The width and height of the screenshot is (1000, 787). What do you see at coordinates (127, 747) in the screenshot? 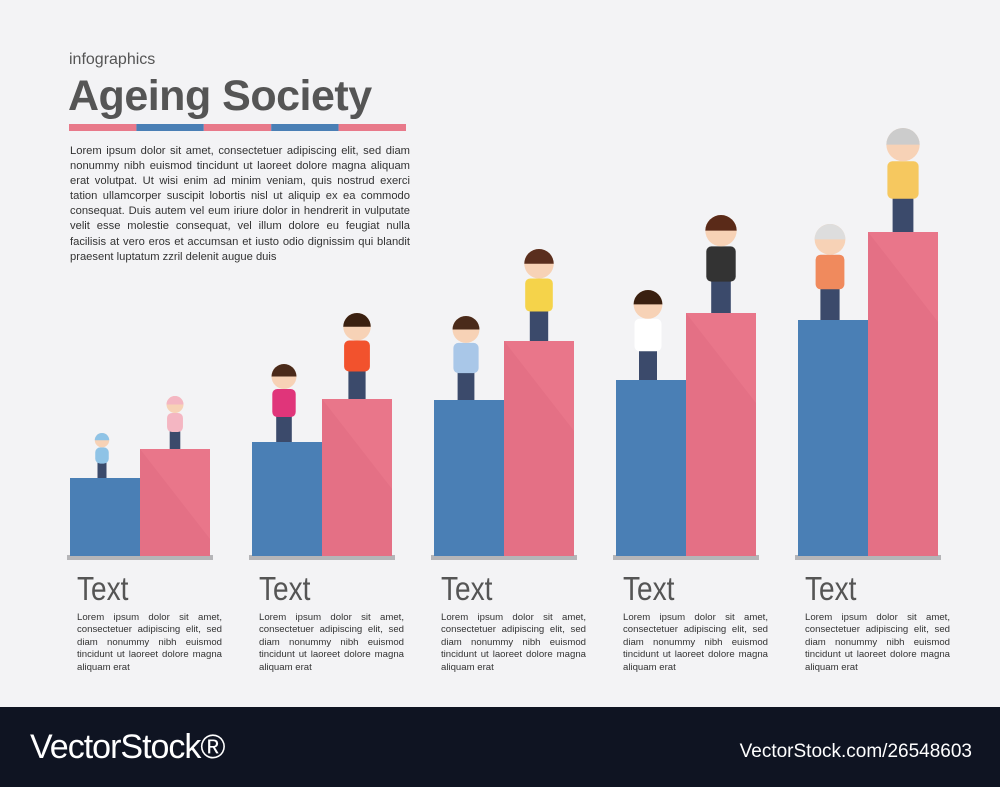
I see `brand: VectorStock®` at bounding box center [127, 747].